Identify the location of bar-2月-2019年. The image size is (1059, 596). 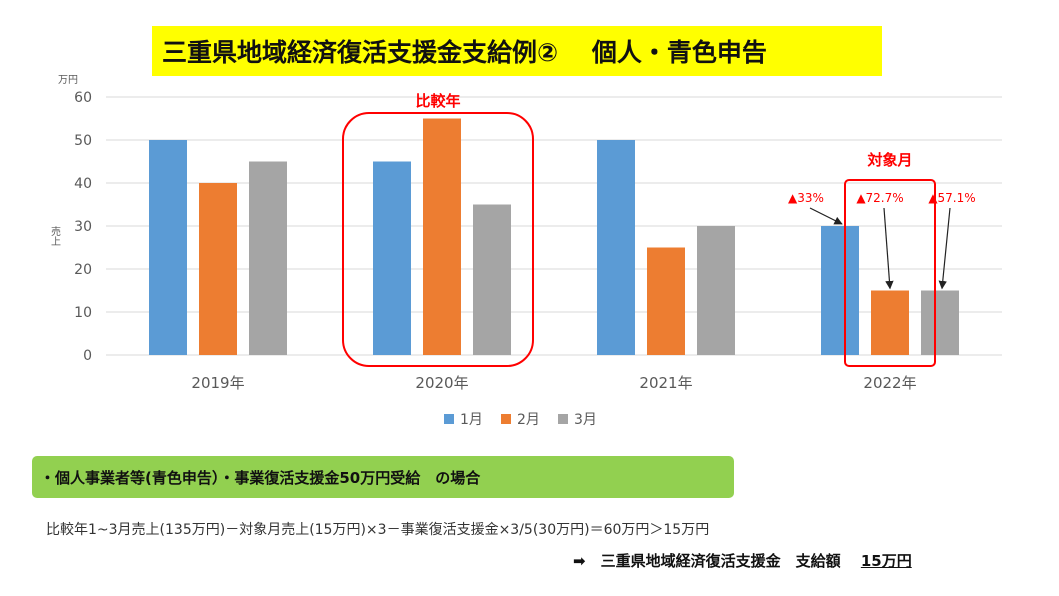
(218, 269).